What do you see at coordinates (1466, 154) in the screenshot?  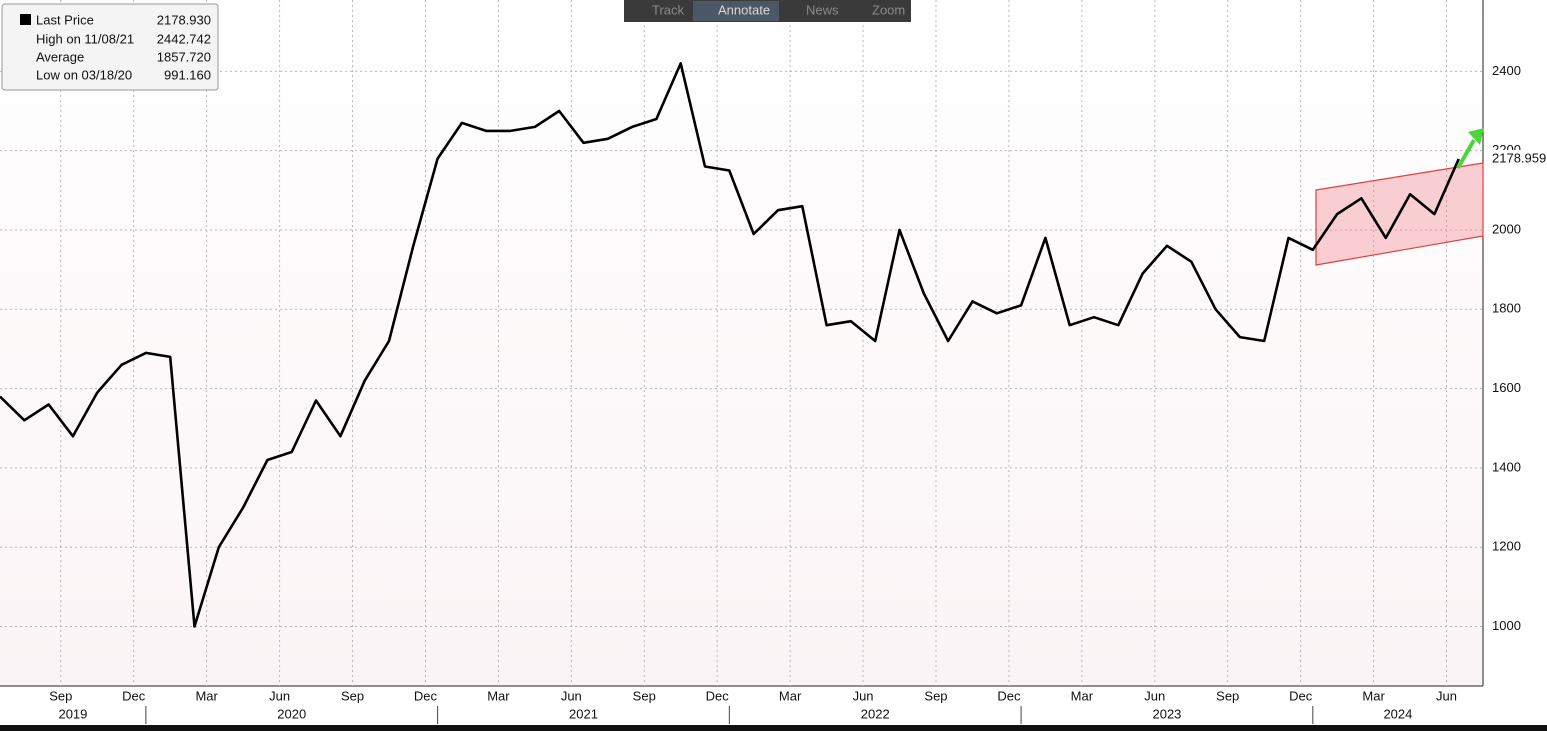 I see `arrow-shaft` at bounding box center [1466, 154].